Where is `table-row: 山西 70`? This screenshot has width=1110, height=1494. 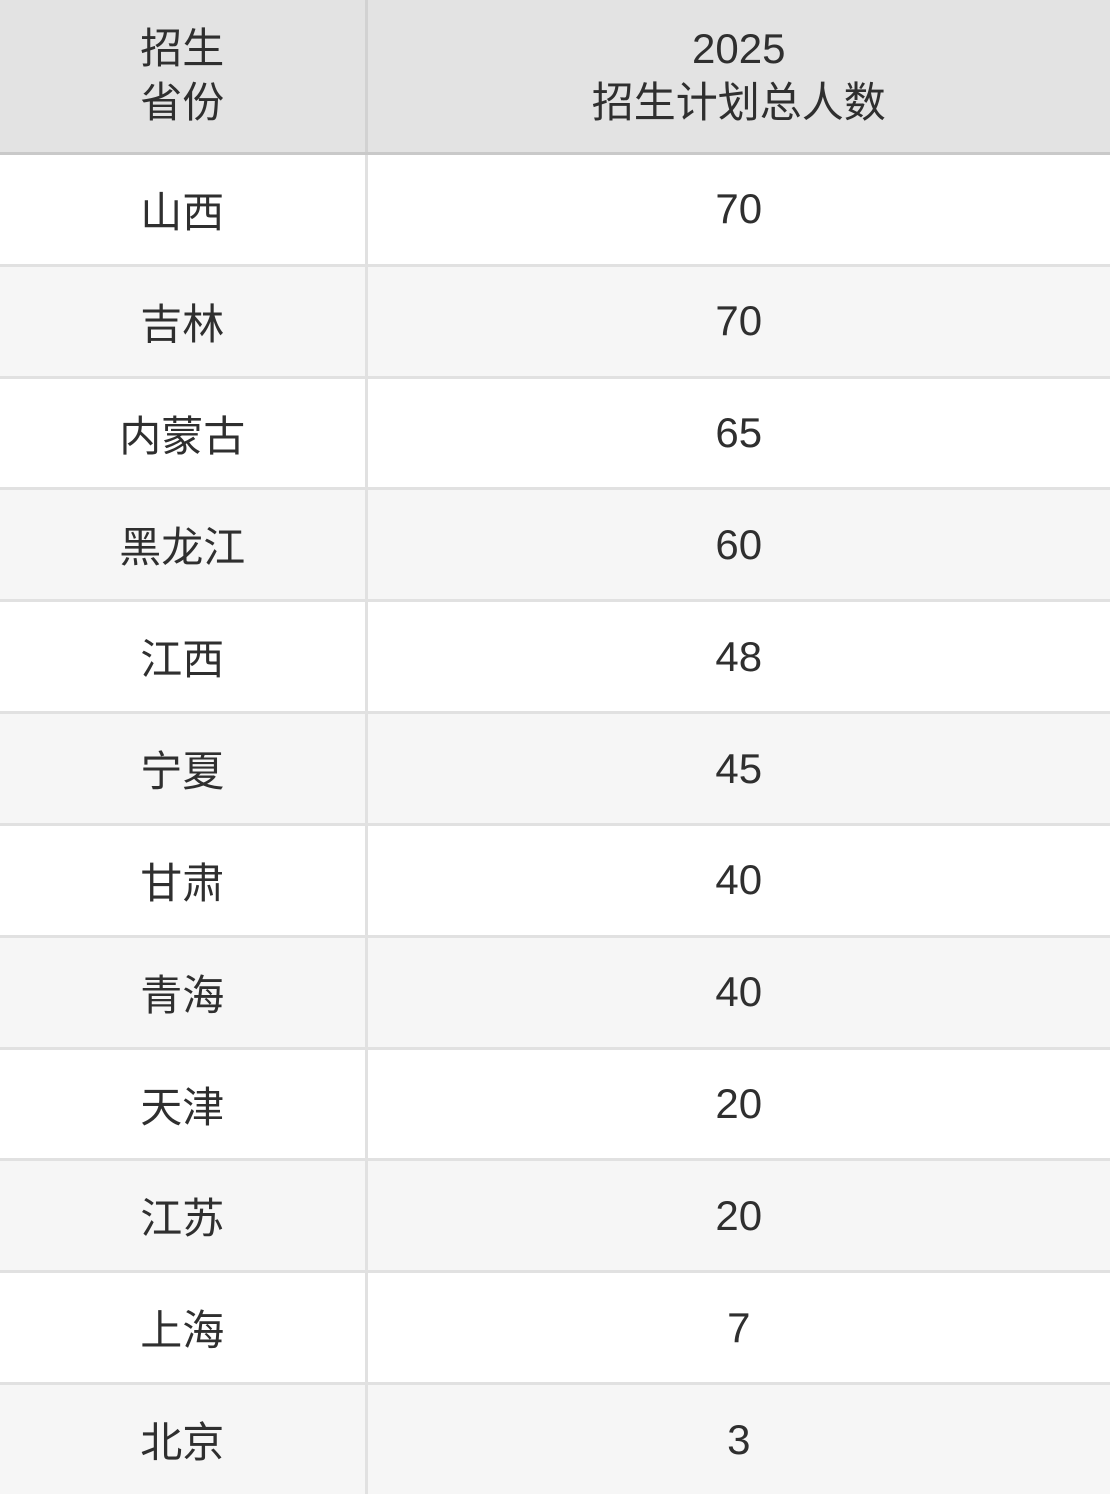 table-row: 山西 70 is located at coordinates (555, 209).